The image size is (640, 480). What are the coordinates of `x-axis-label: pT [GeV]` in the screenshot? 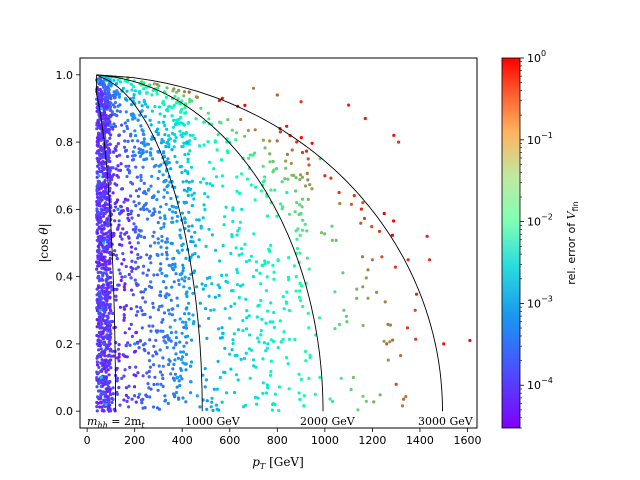 It's located at (278, 463).